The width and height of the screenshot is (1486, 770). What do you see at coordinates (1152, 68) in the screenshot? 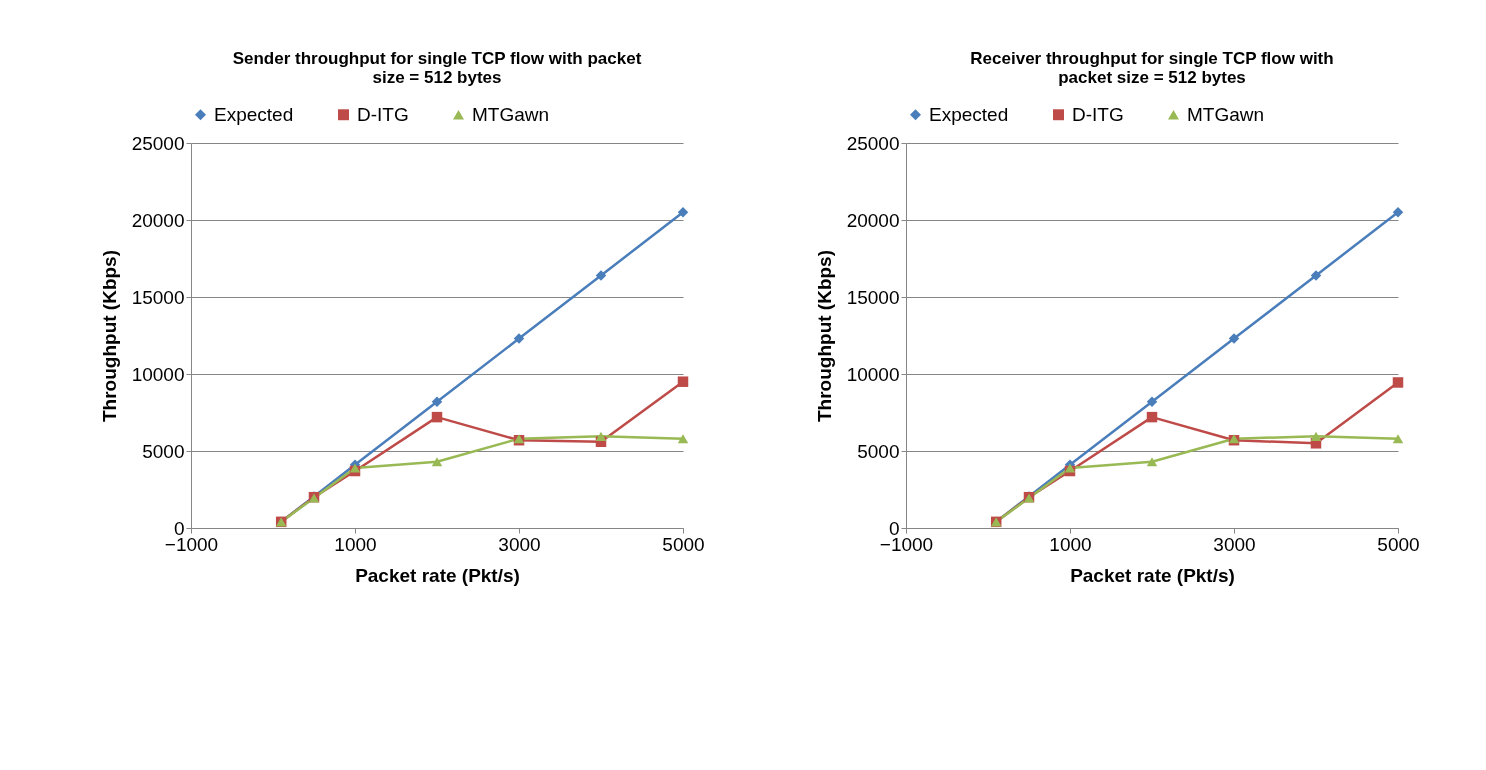
I see `chart-title: Receiver throughput for single TCP flow with packet size = 512 bytes` at bounding box center [1152, 68].